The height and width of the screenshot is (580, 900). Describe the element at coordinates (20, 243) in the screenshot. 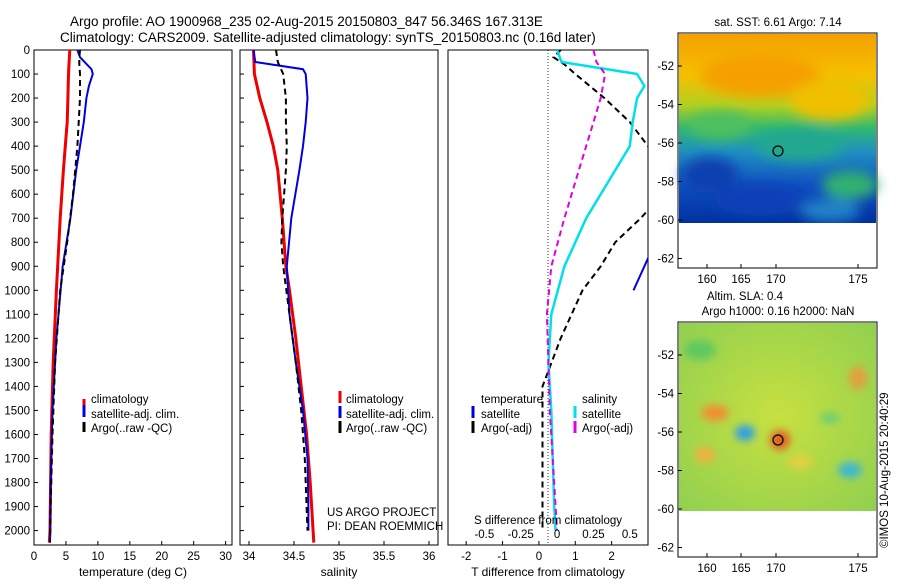

I see `y-tick-label: 800` at that location.